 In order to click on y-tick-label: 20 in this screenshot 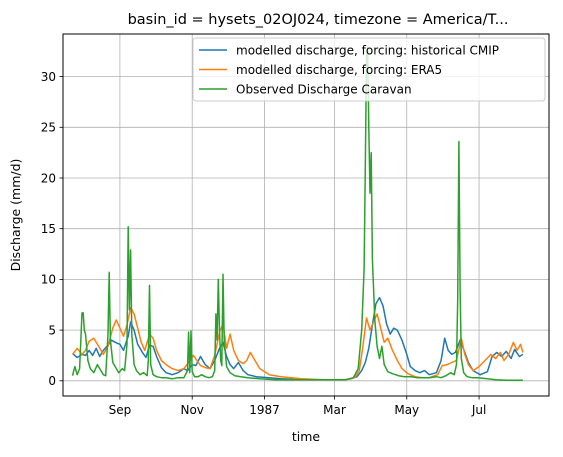, I will do `click(48, 178)`.